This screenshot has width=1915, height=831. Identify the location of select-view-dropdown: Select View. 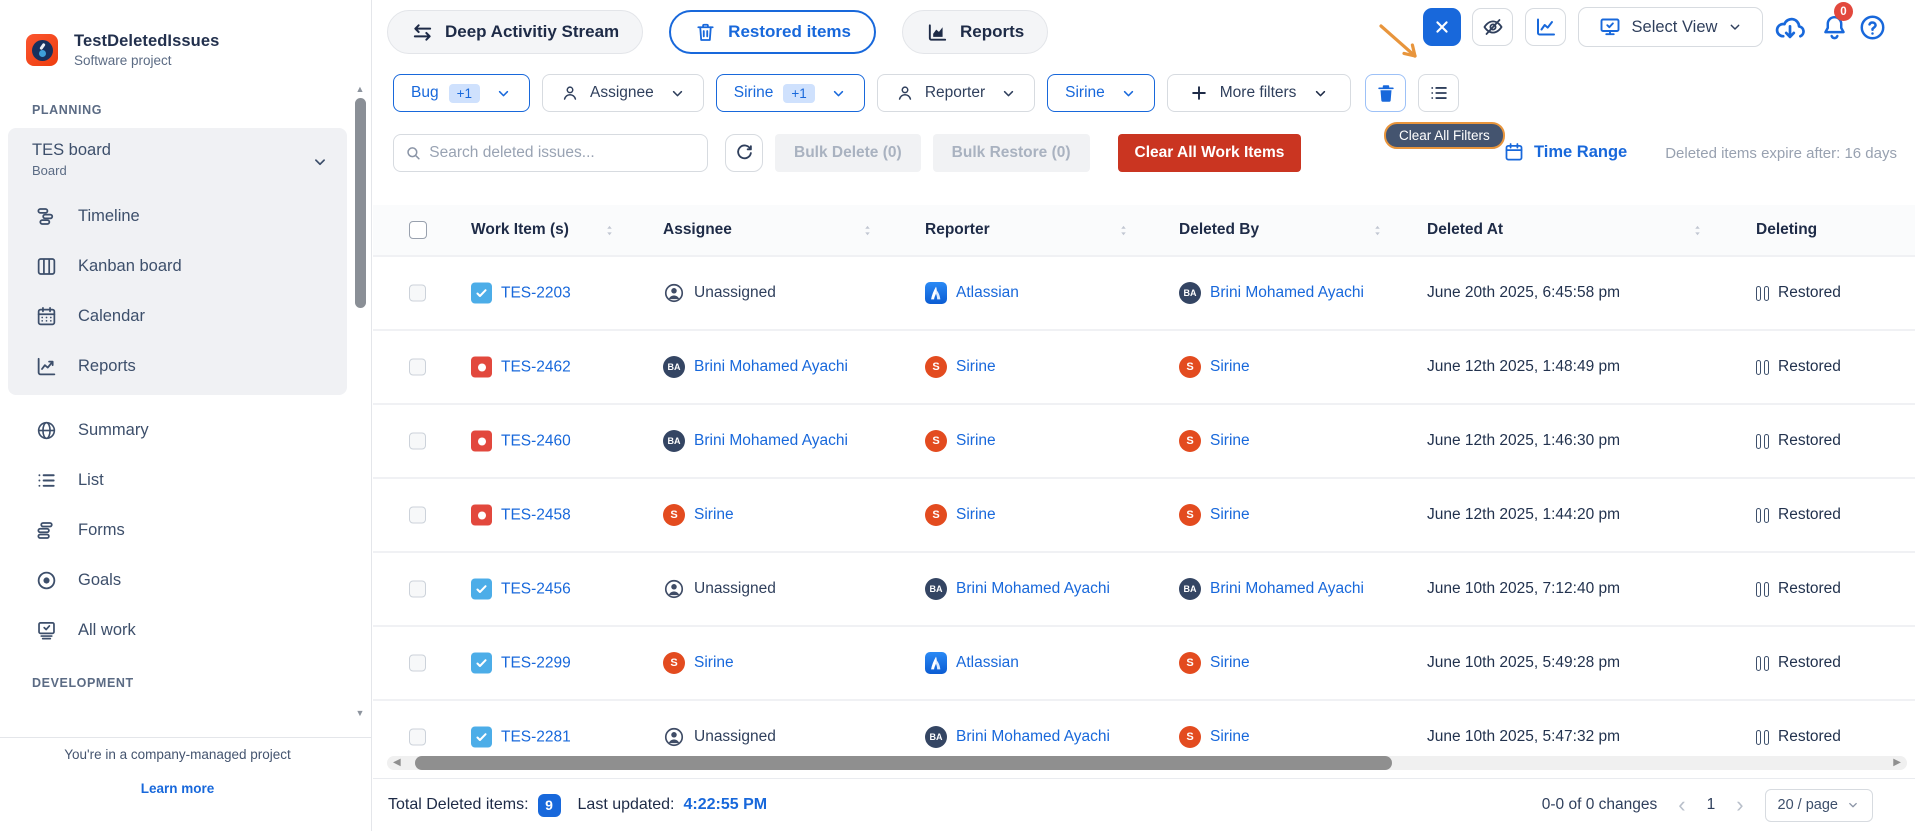
(1670, 27).